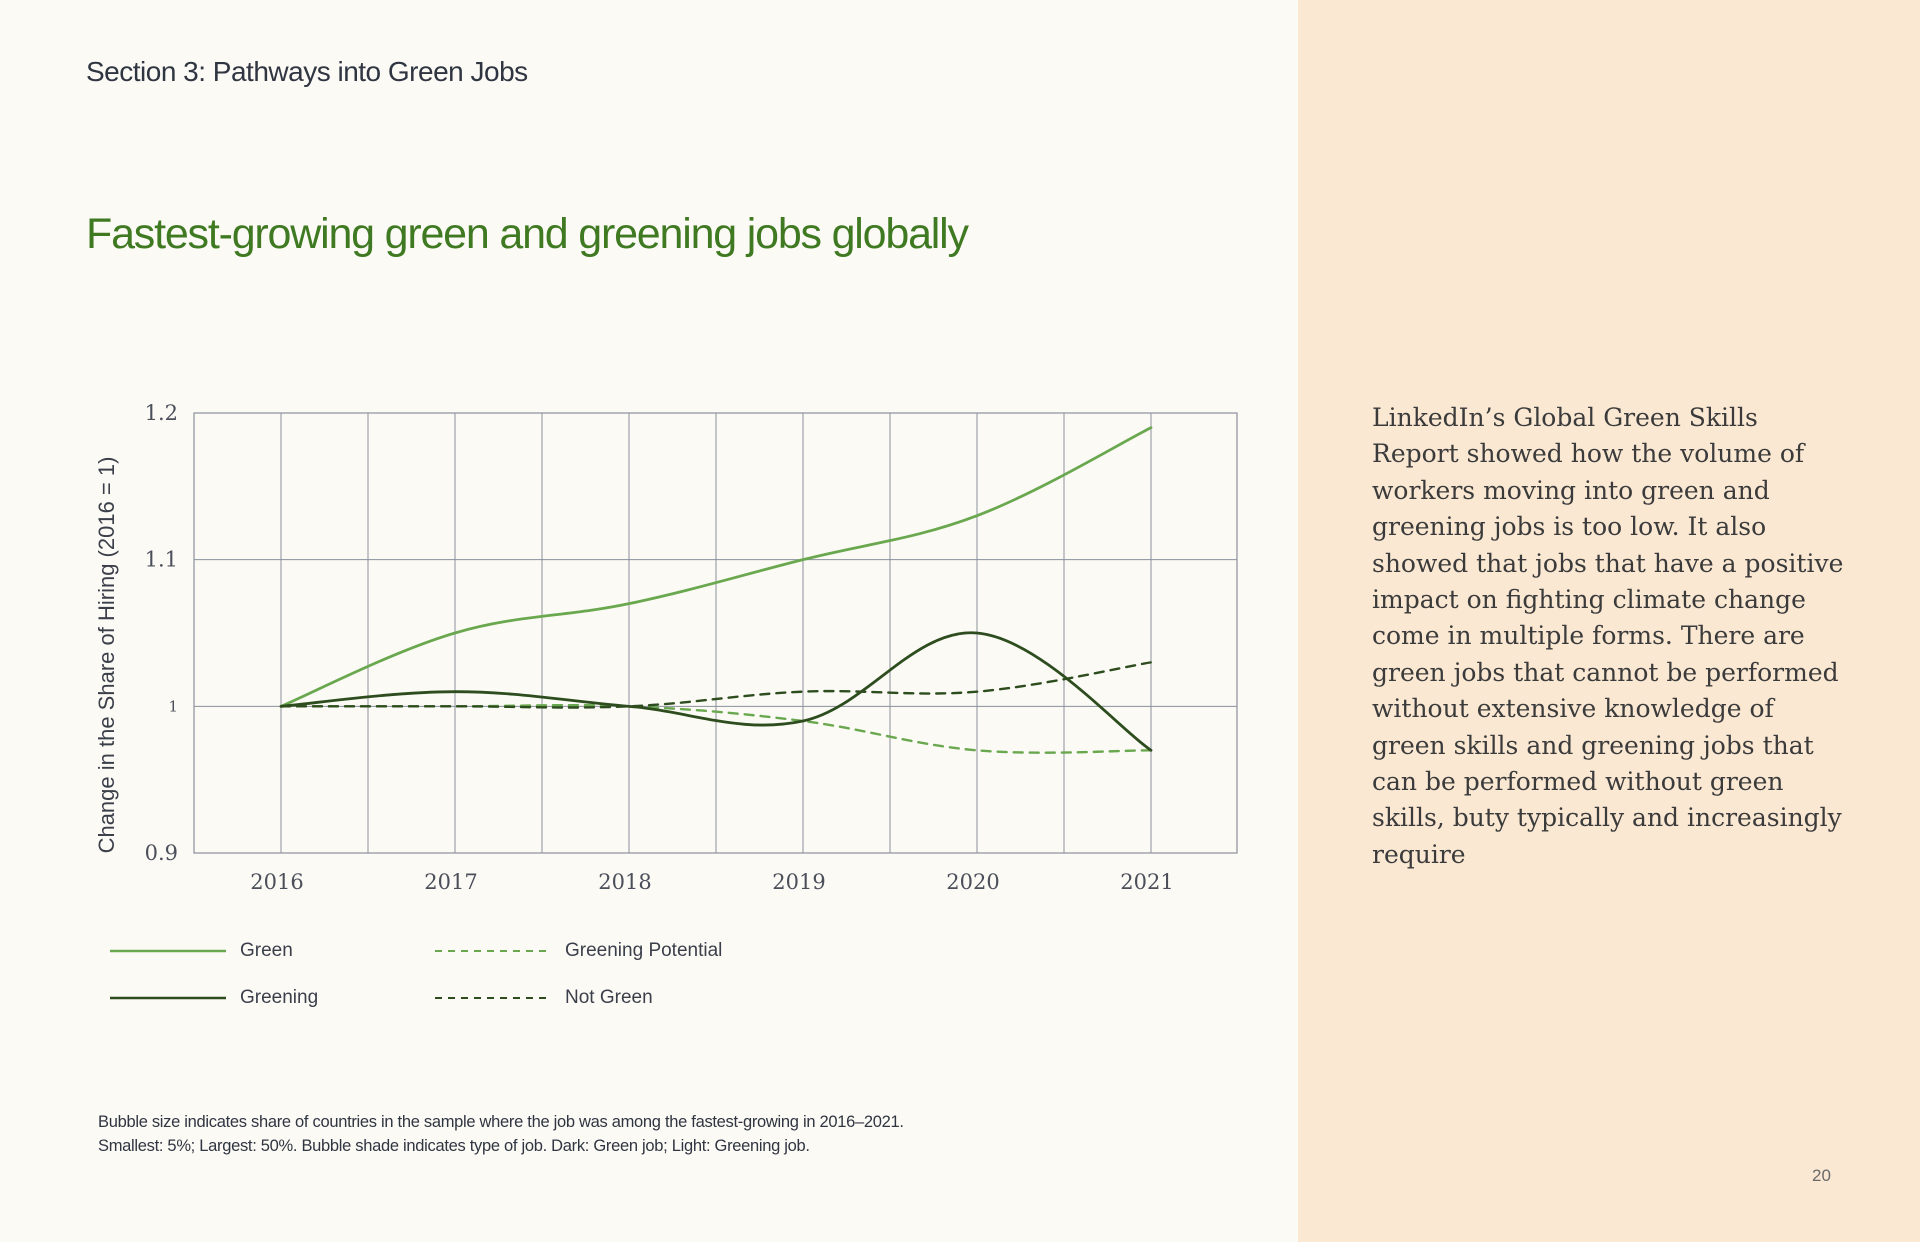  Describe the element at coordinates (173, 706) in the screenshot. I see `y-tick-label: 1` at that location.